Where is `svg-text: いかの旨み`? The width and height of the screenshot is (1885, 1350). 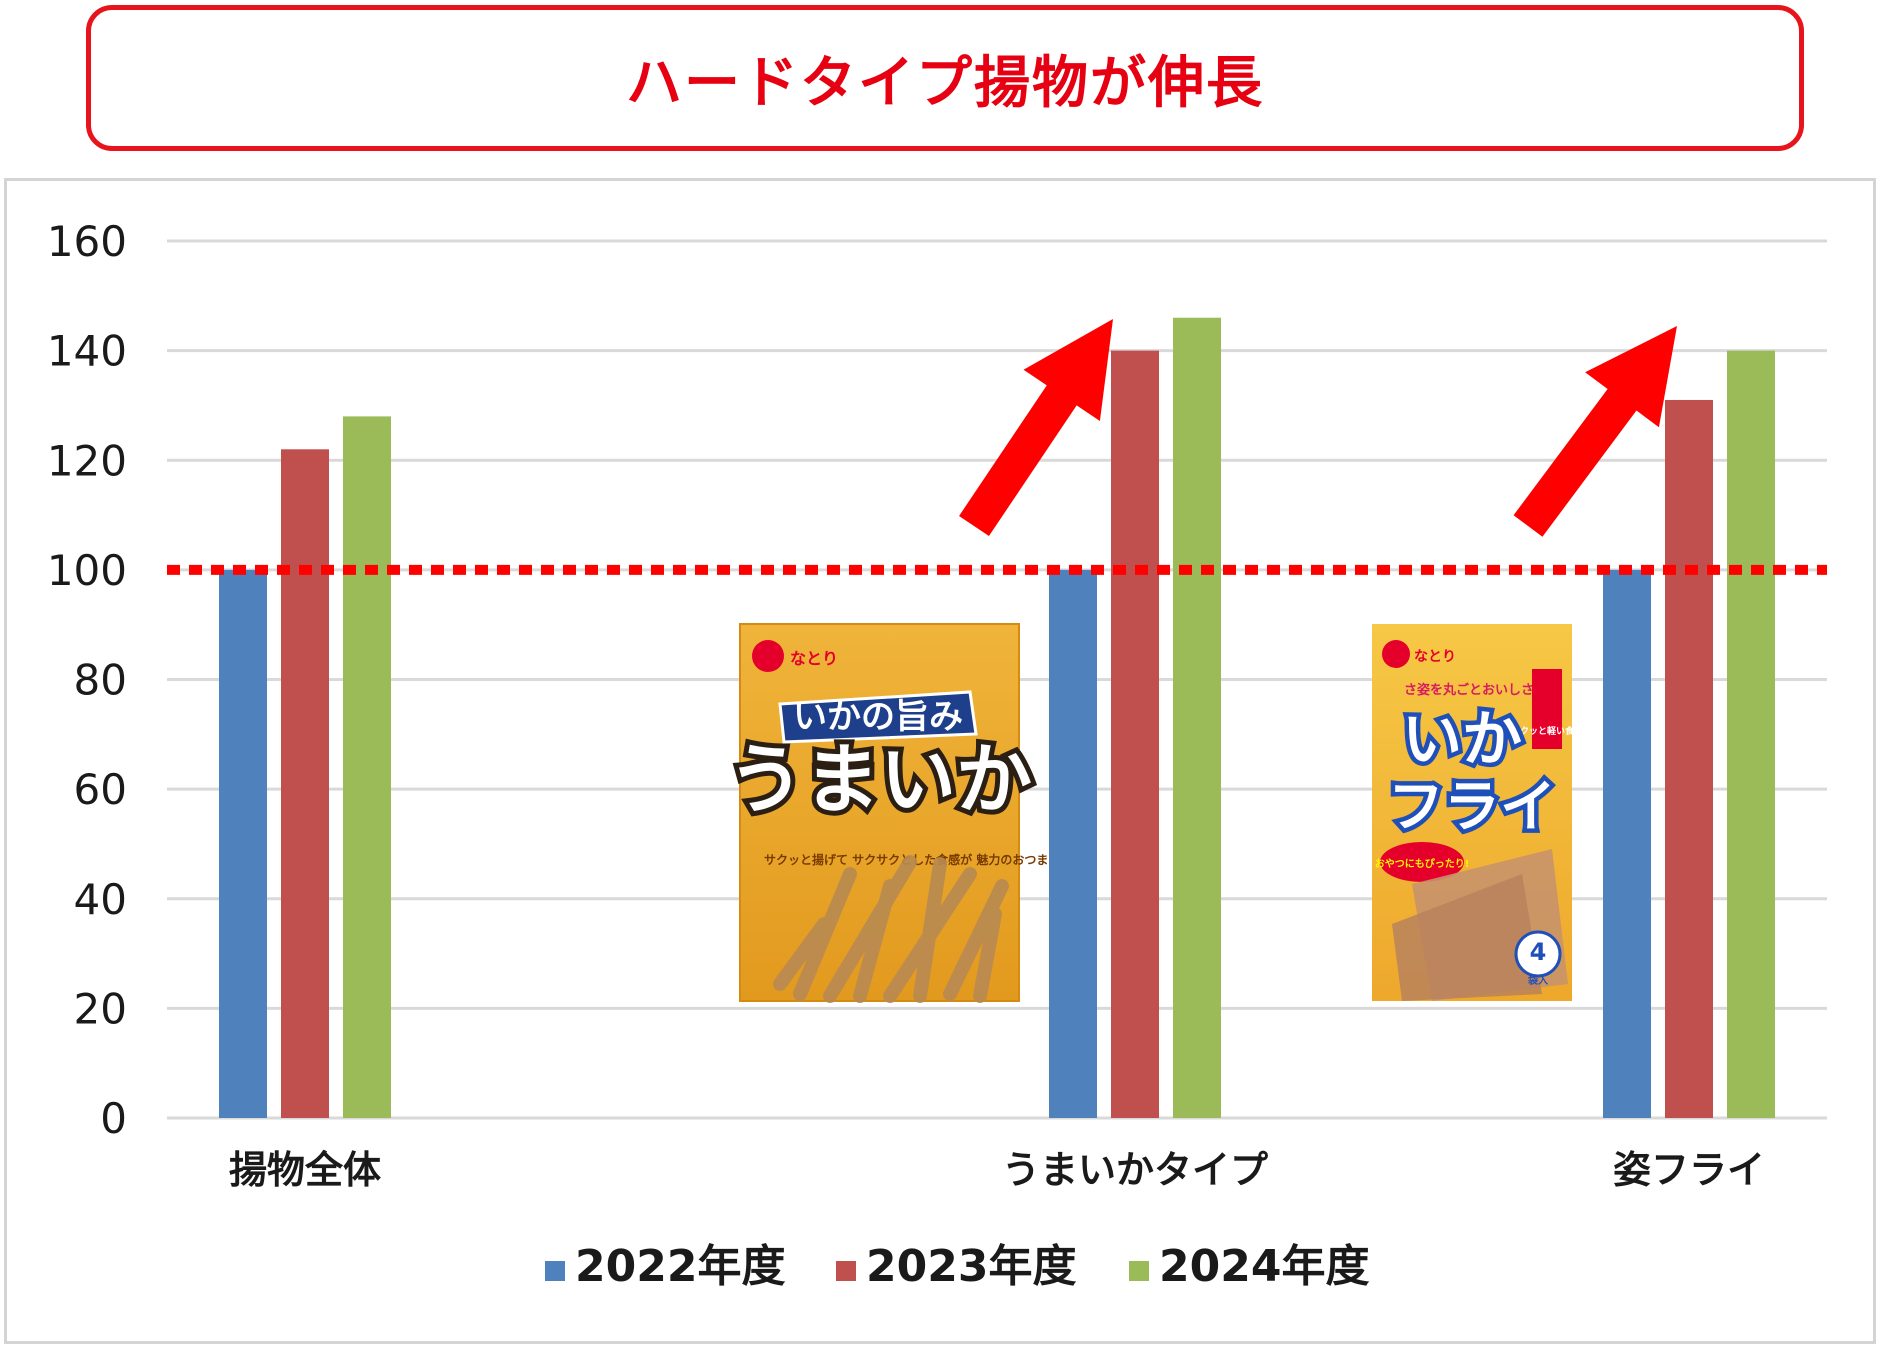
svg-text: いかの旨み is located at coordinates (878, 717).